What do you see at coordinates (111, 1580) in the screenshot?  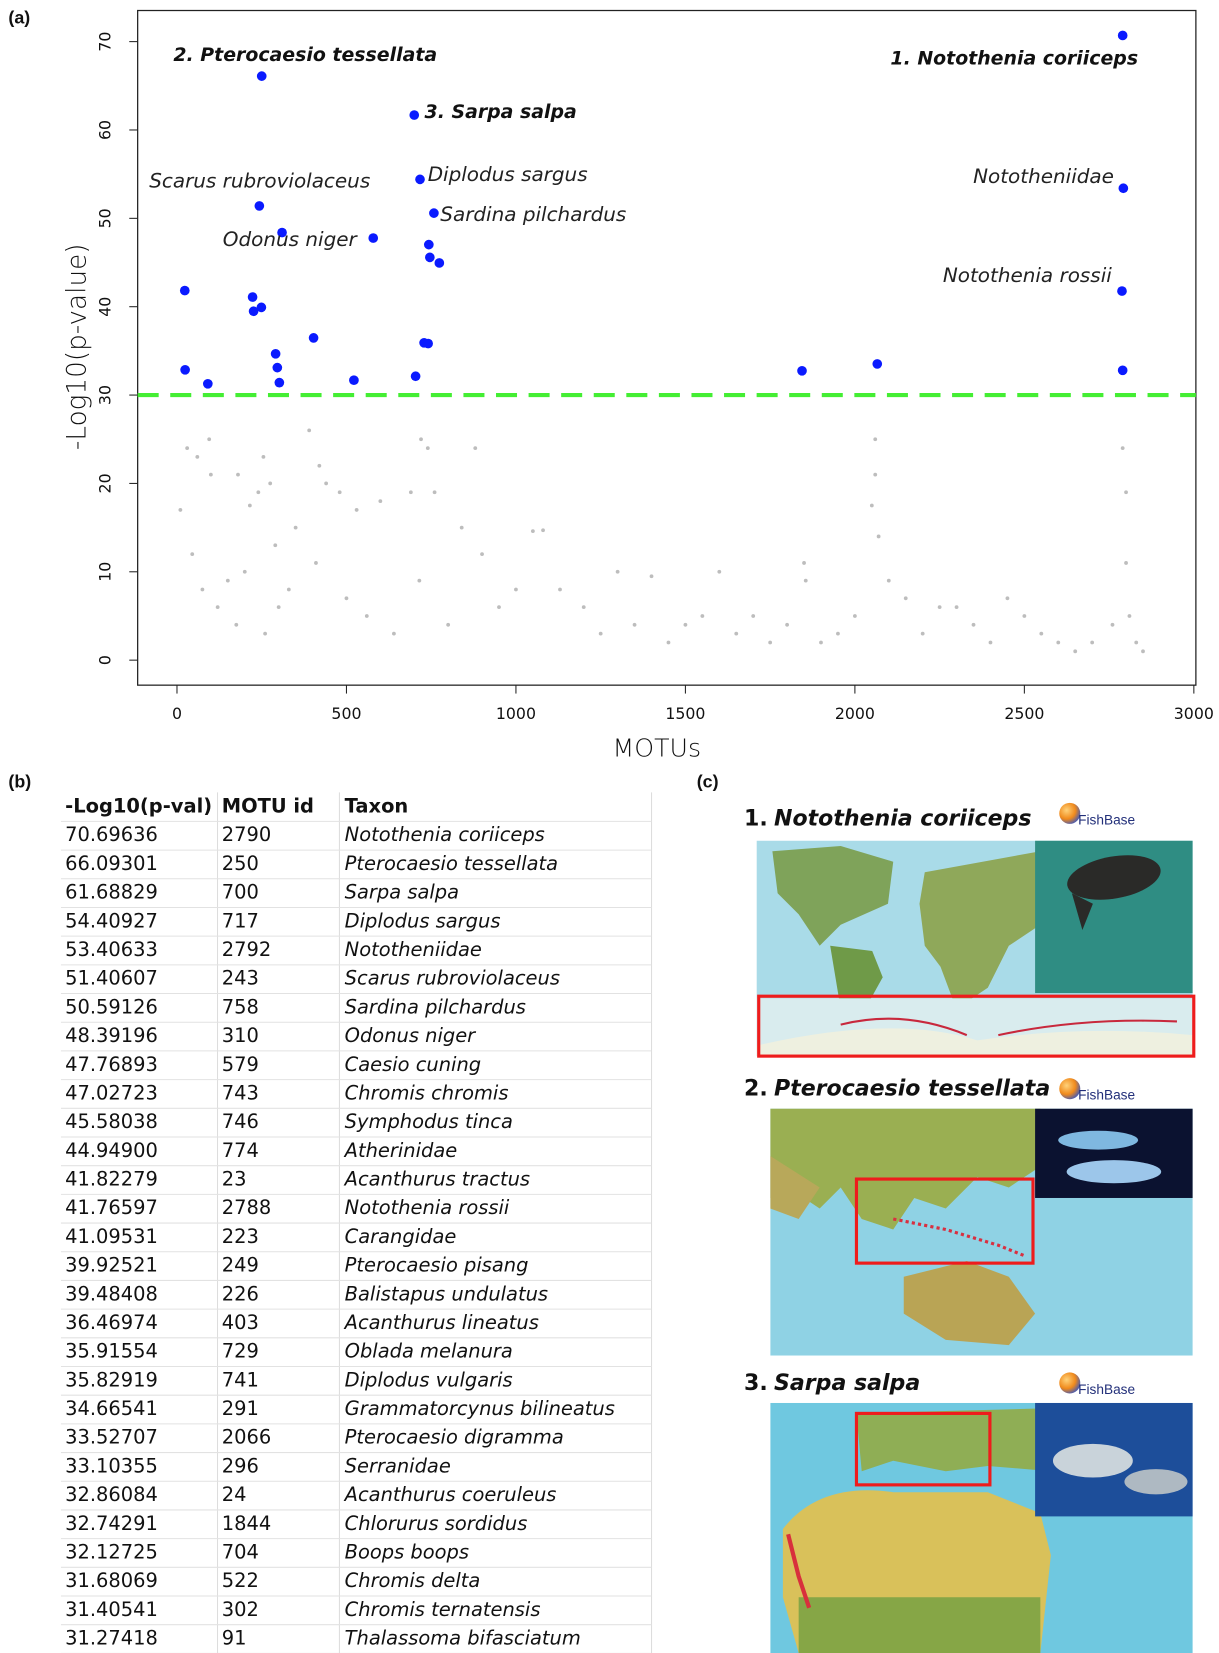 I see `table-cell: 31.68069` at bounding box center [111, 1580].